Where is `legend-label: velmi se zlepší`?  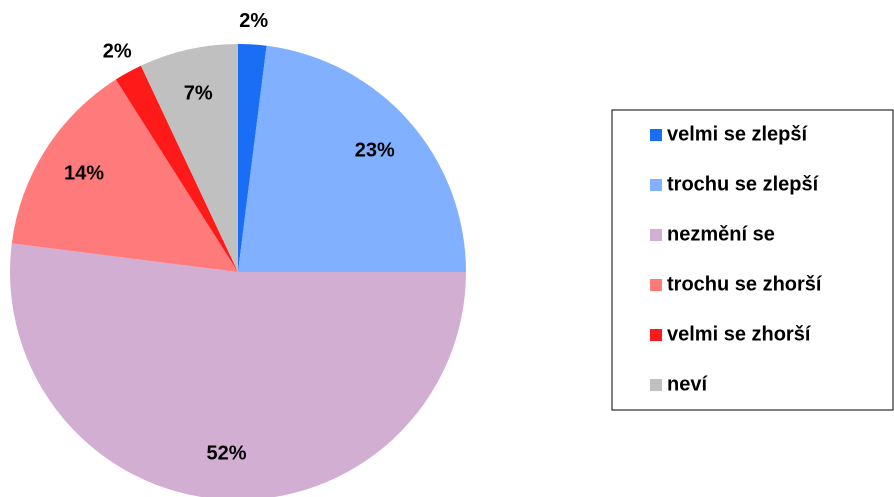 legend-label: velmi se zlepší is located at coordinates (738, 134).